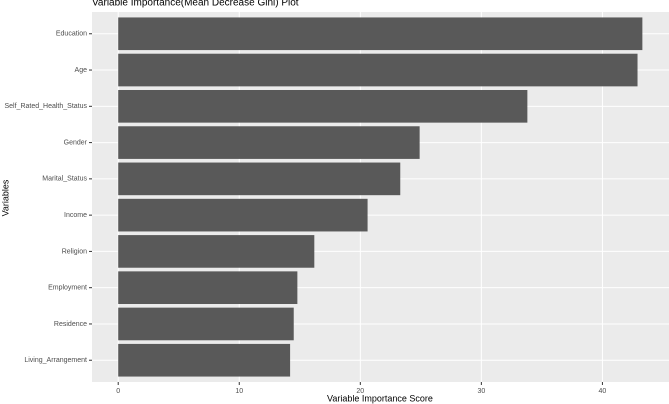 The height and width of the screenshot is (404, 669). I want to click on y-tick-label: Living_Arrangement, so click(55, 360).